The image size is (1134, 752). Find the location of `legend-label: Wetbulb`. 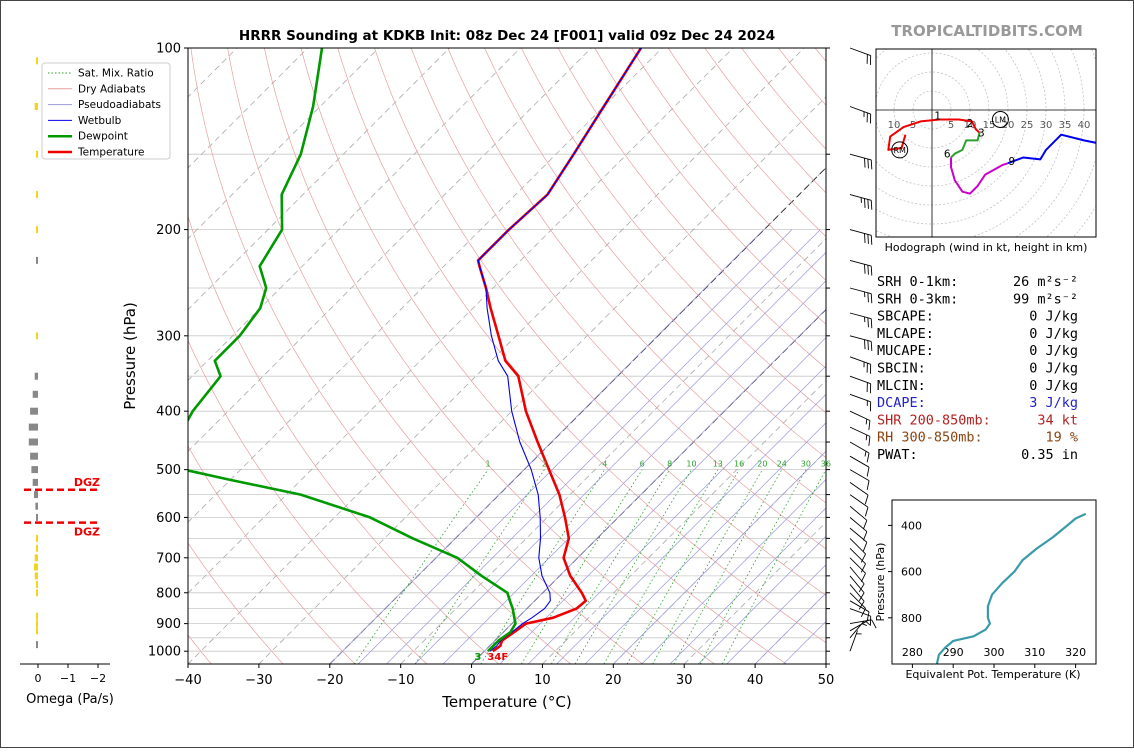

legend-label: Wetbulb is located at coordinates (100, 121).